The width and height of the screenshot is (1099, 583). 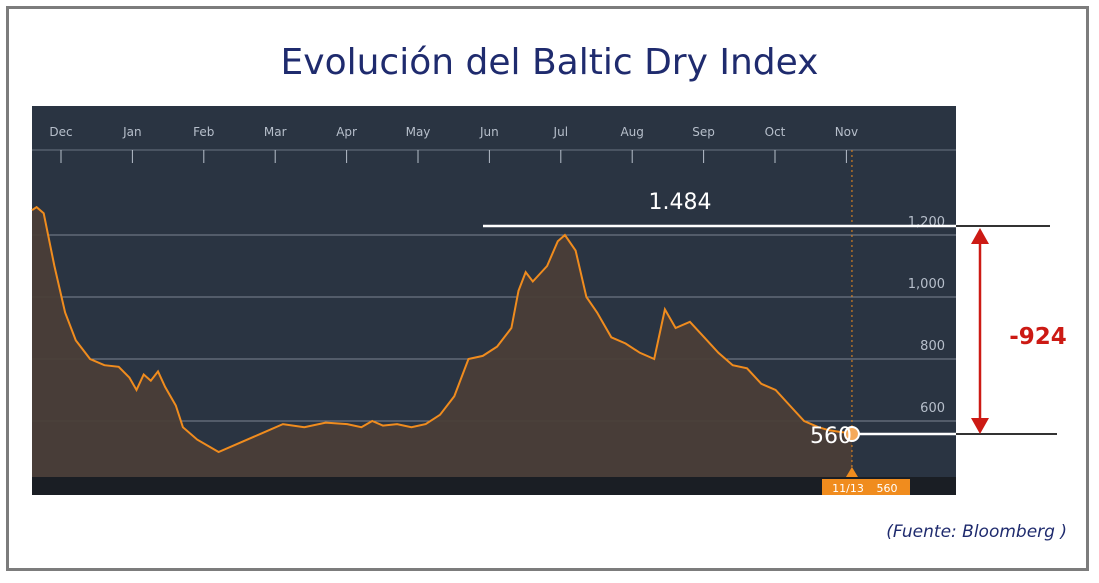 What do you see at coordinates (680, 202) in the screenshot?
I see `max-label: 1.484` at bounding box center [680, 202].